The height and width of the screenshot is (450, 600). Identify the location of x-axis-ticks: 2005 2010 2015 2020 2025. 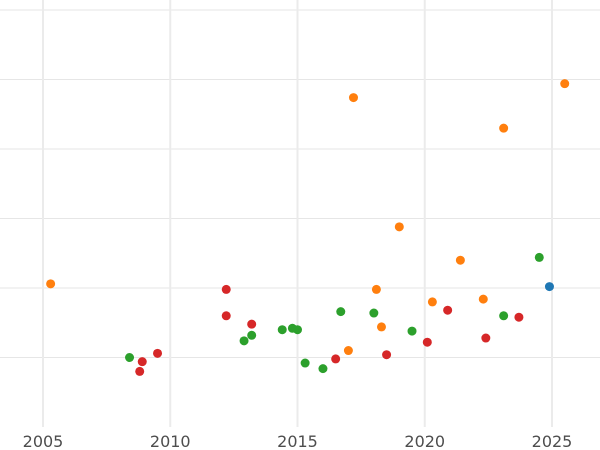
(298, 441).